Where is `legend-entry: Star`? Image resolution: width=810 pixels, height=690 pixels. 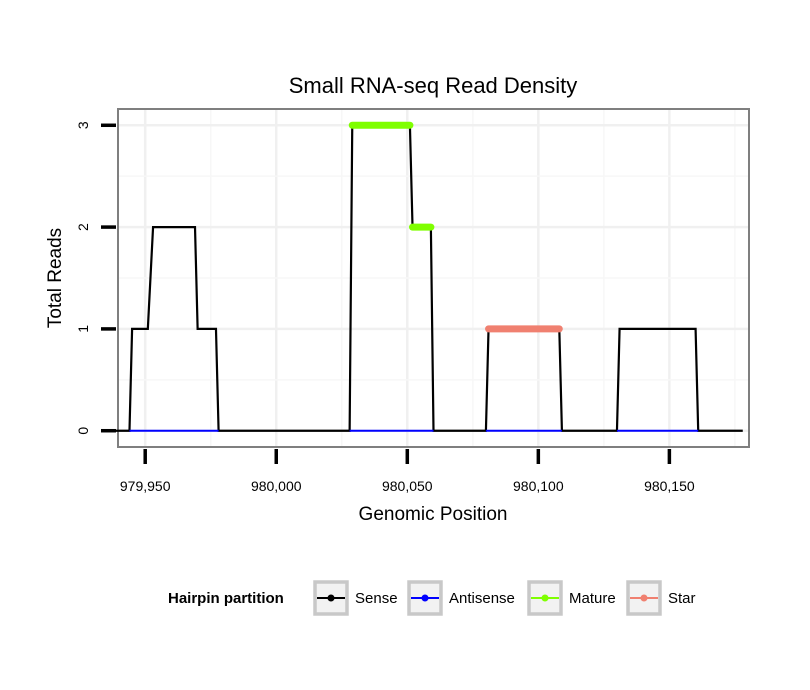
legend-entry: Star is located at coordinates (661, 598).